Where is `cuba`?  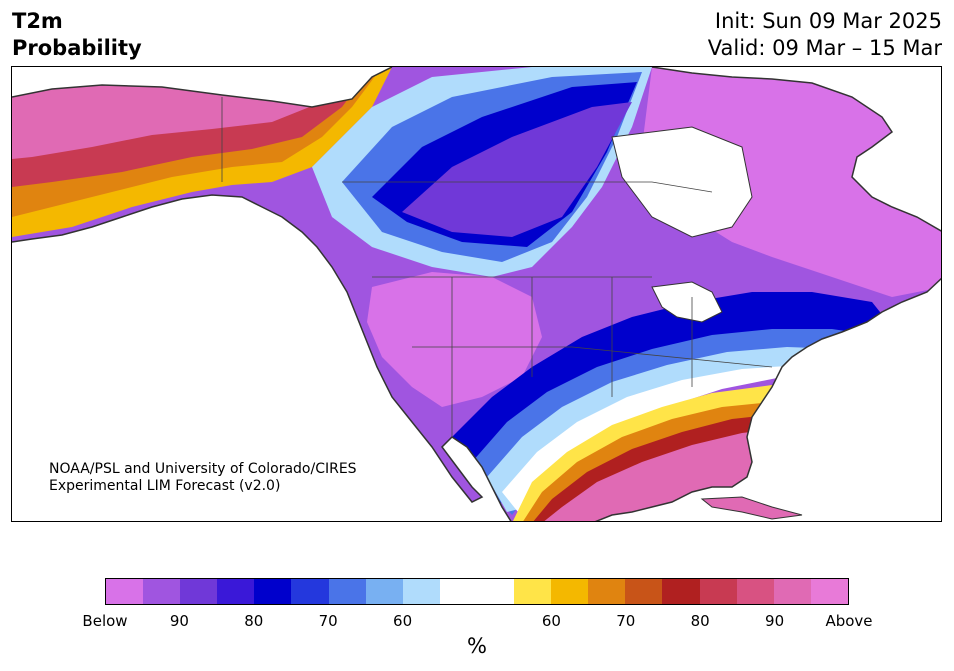 cuba is located at coordinates (751, 508).